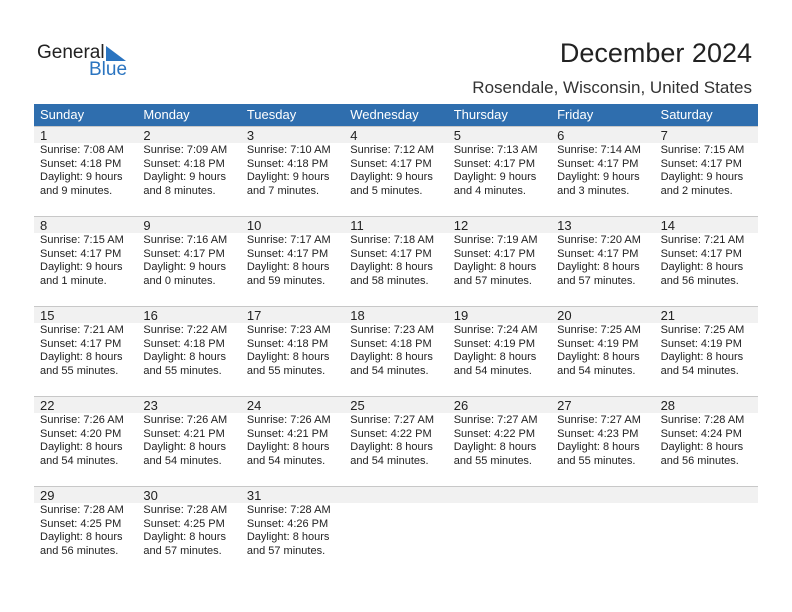 This screenshot has width=792, height=612. Describe the element at coordinates (185, 240) in the screenshot. I see `sunrise-text: Sunrise: 7:16 AM` at that location.